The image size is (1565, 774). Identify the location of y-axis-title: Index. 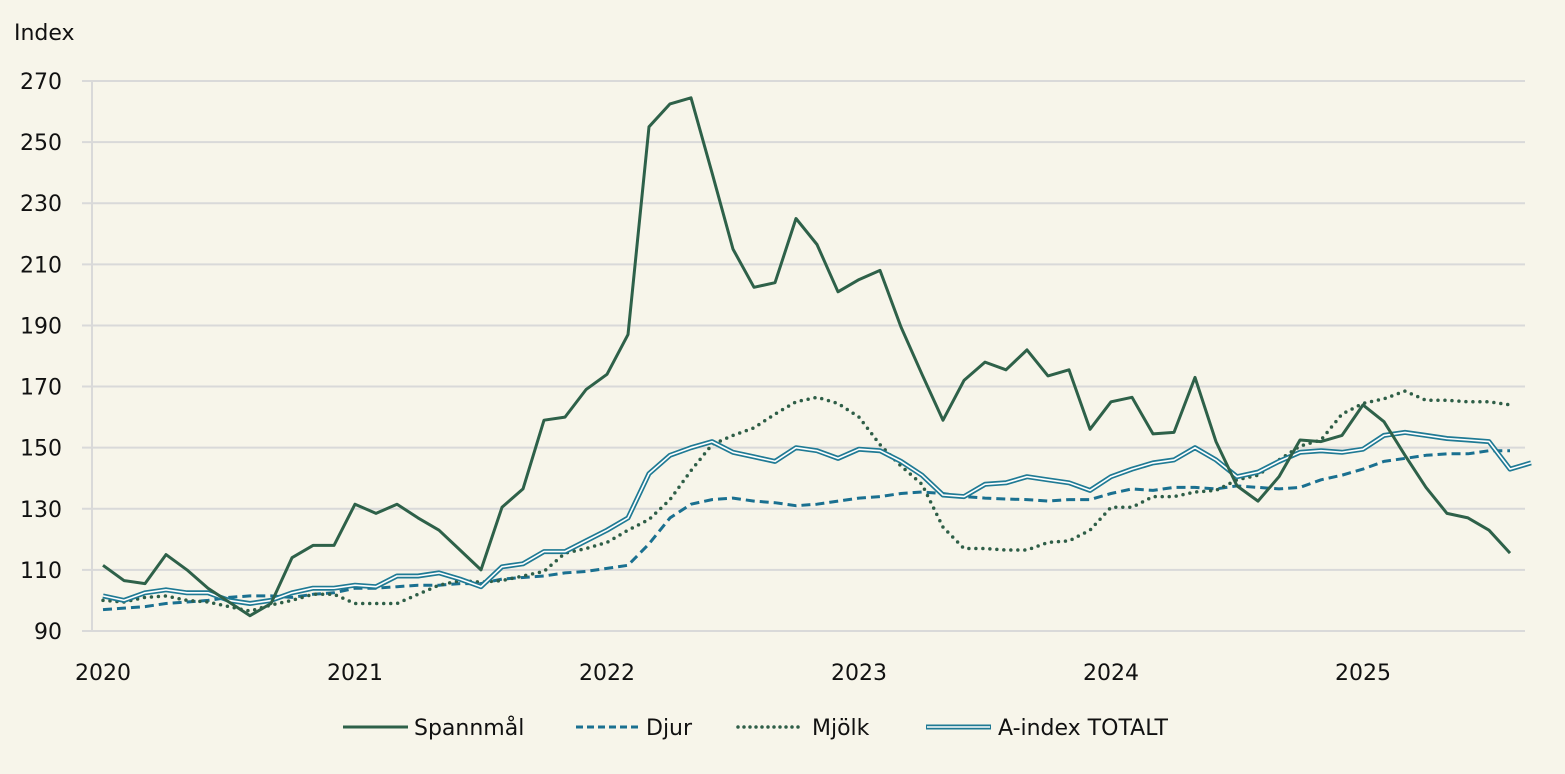
(44, 33).